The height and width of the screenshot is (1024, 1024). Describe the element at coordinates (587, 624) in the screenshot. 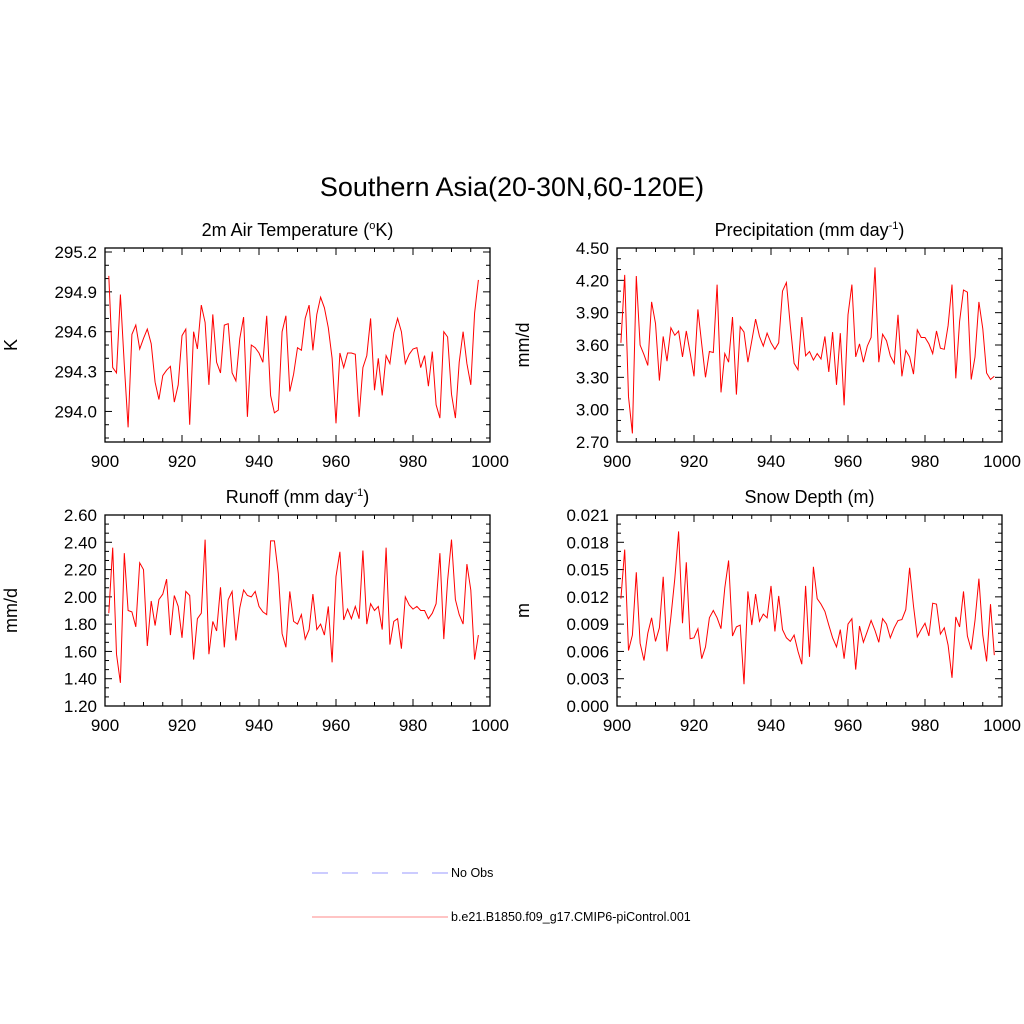

I see `y-tick-label: 0.009` at that location.